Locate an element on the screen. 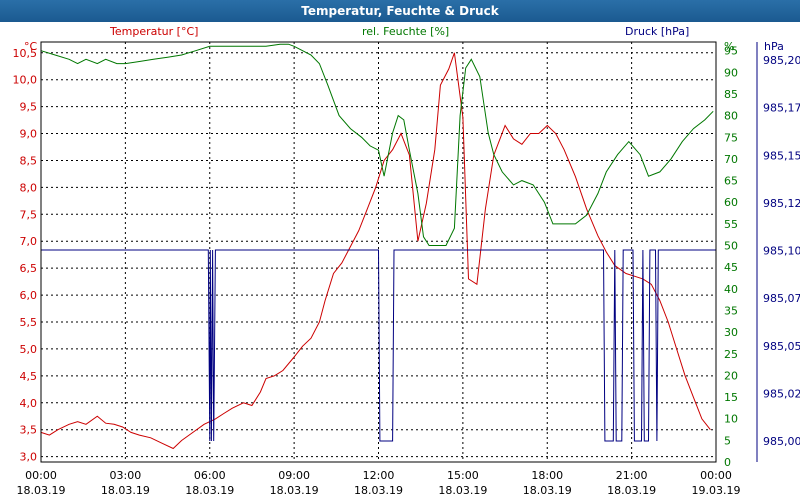 Image resolution: width=800 pixels, height=500 pixels. y-right1-tick-label: 95 is located at coordinates (731, 51).